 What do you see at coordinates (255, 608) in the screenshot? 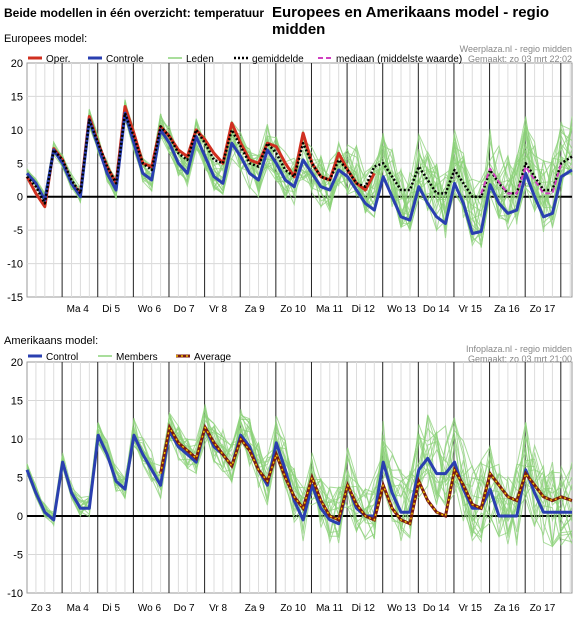
I see `us-xtick-label: Za 9` at bounding box center [255, 608].